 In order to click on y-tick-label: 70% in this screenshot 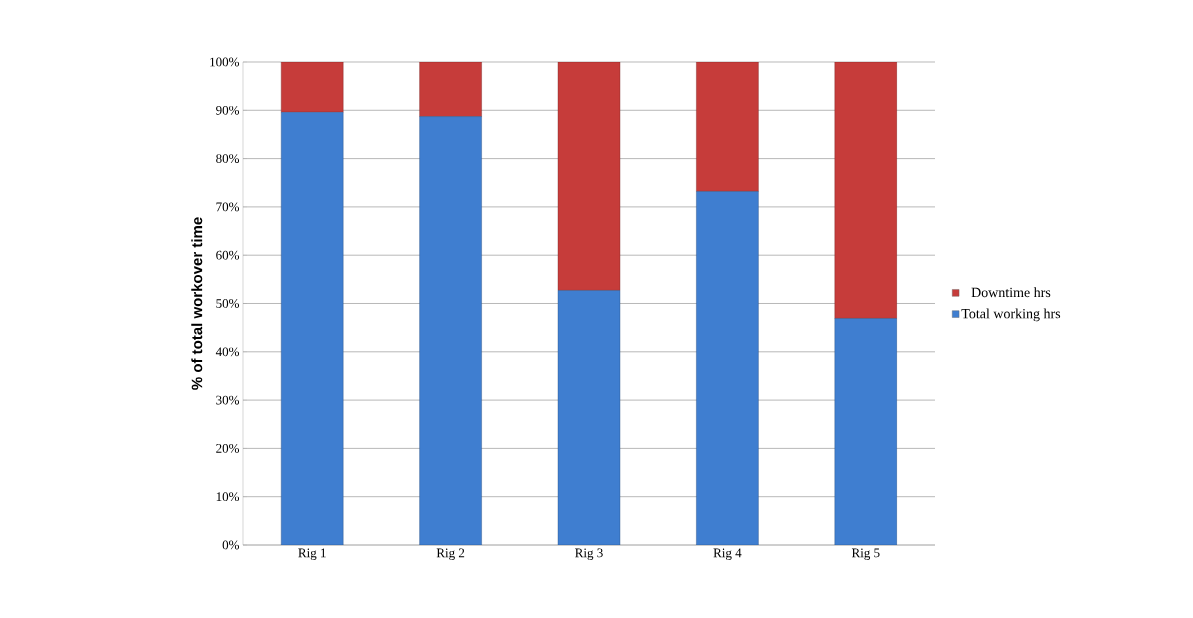, I will do `click(228, 207)`.